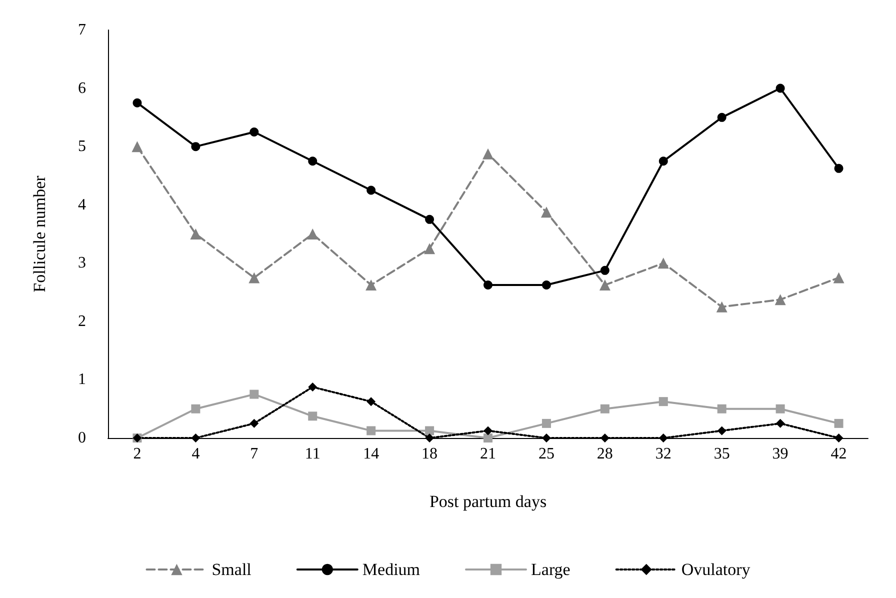 This screenshot has width=896, height=598. What do you see at coordinates (488, 454) in the screenshot?
I see `x-tick-label: 21` at bounding box center [488, 454].